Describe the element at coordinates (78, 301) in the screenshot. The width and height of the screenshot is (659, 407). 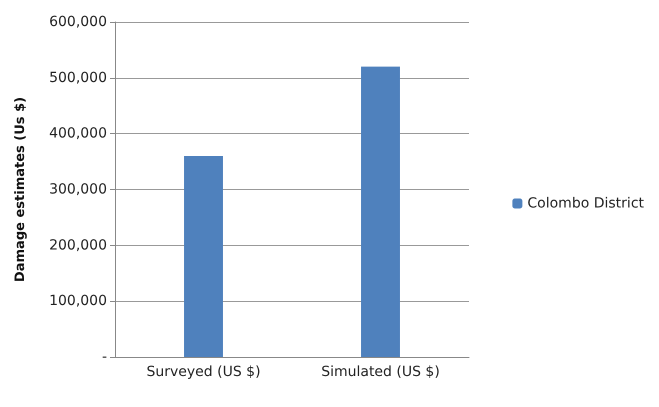
I see `y-tick-label: 100,000` at that location.